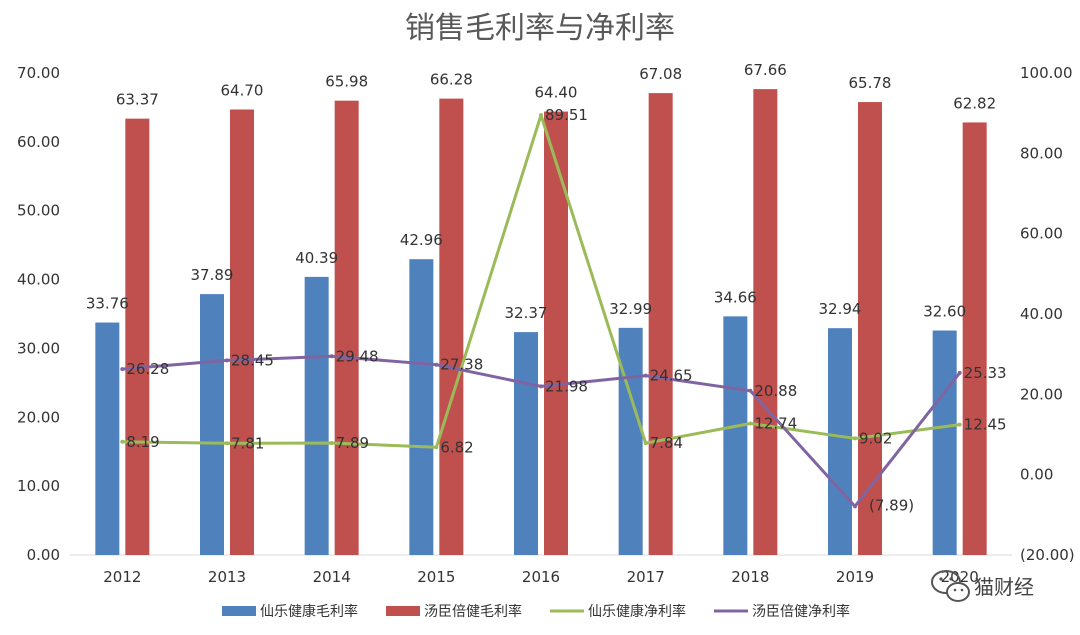 The image size is (1080, 635). Describe the element at coordinates (242, 90) in the screenshot. I see `bar-data-label: 64.70` at that location.